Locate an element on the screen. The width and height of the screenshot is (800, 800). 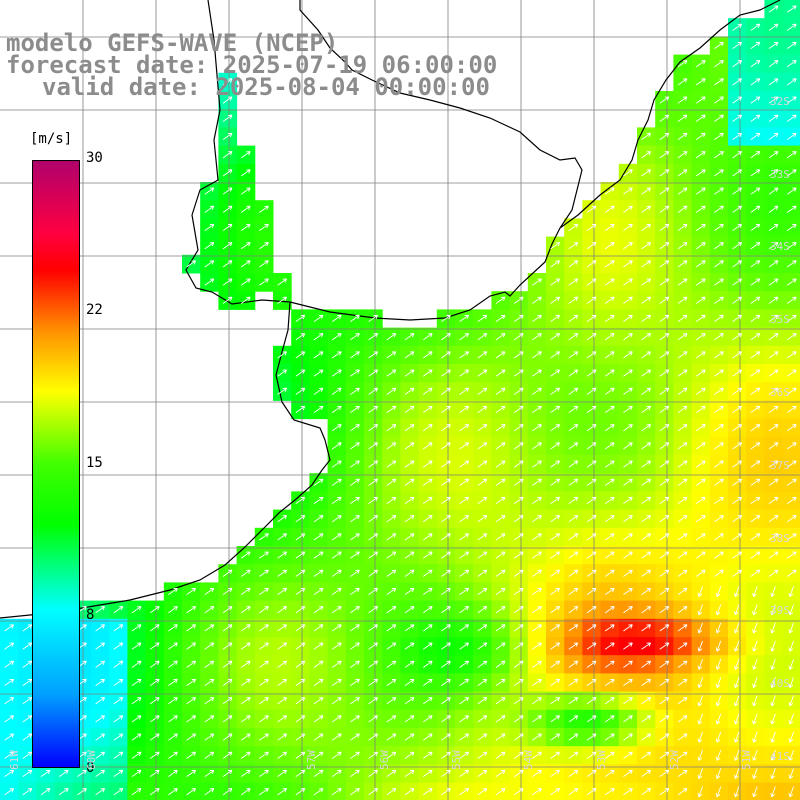
lon-label: 51W is located at coordinates (746, 760).